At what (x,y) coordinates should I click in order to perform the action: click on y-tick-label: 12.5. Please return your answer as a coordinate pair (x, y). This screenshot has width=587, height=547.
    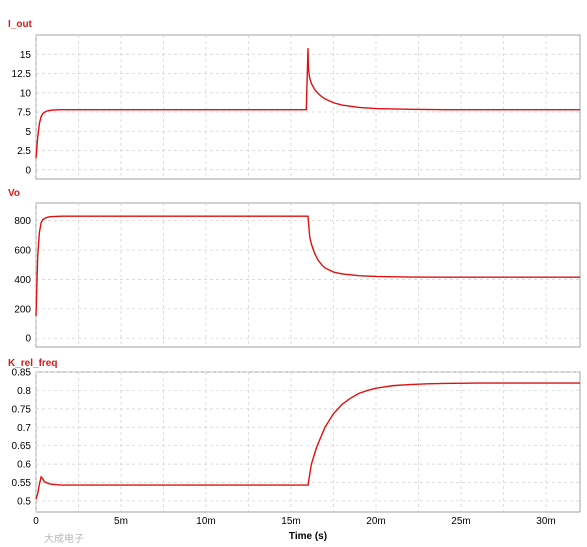
    Looking at the image, I should click on (22, 74).